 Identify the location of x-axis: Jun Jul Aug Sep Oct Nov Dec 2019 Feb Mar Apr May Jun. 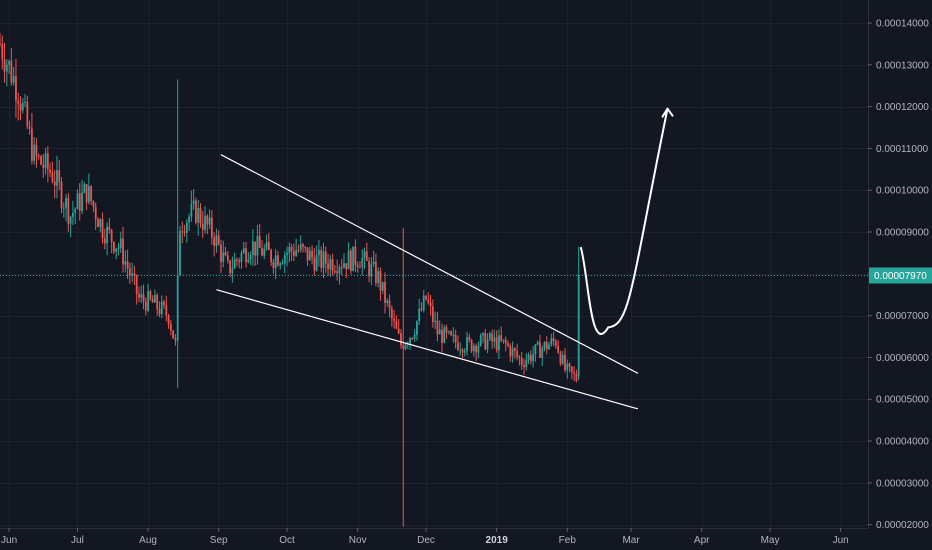
(425, 537).